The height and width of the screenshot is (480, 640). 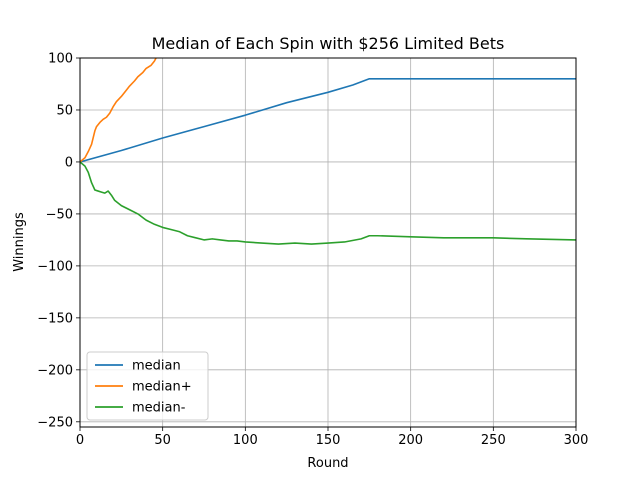 What do you see at coordinates (55, 370) in the screenshot?
I see `y-tick-label: −200` at bounding box center [55, 370].